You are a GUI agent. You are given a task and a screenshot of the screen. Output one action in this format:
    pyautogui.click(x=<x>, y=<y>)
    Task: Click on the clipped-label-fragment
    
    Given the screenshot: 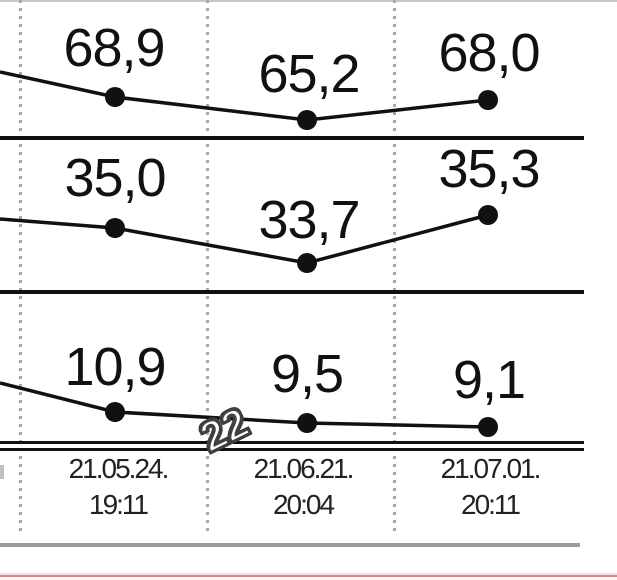 What is the action you would take?
    pyautogui.click(x=2, y=472)
    